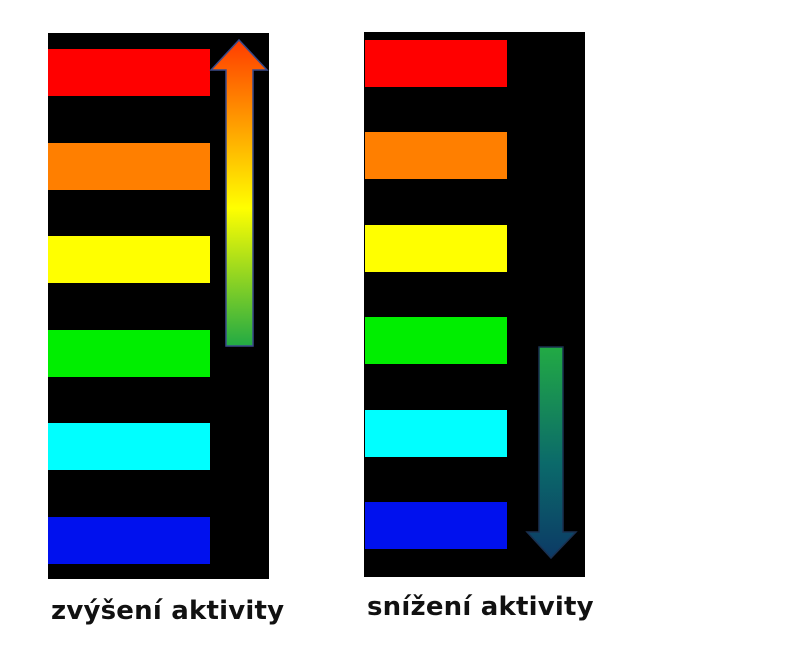 This screenshot has height=651, width=802. I want to click on arrow-up-icon, so click(239, 192).